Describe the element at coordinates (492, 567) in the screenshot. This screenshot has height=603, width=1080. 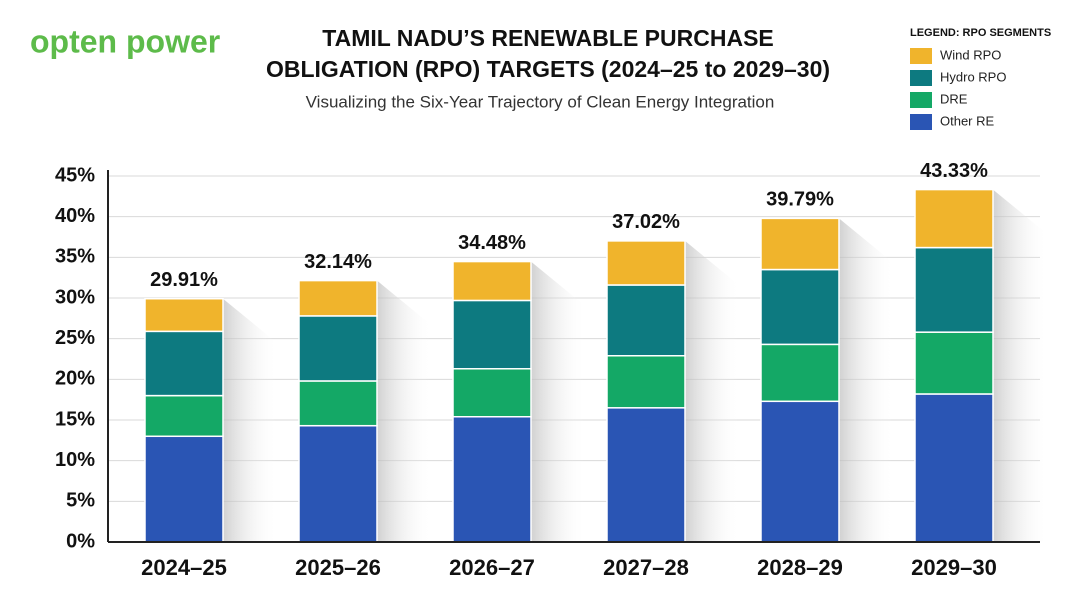
I see `x-tick-label: 2026–27` at that location.